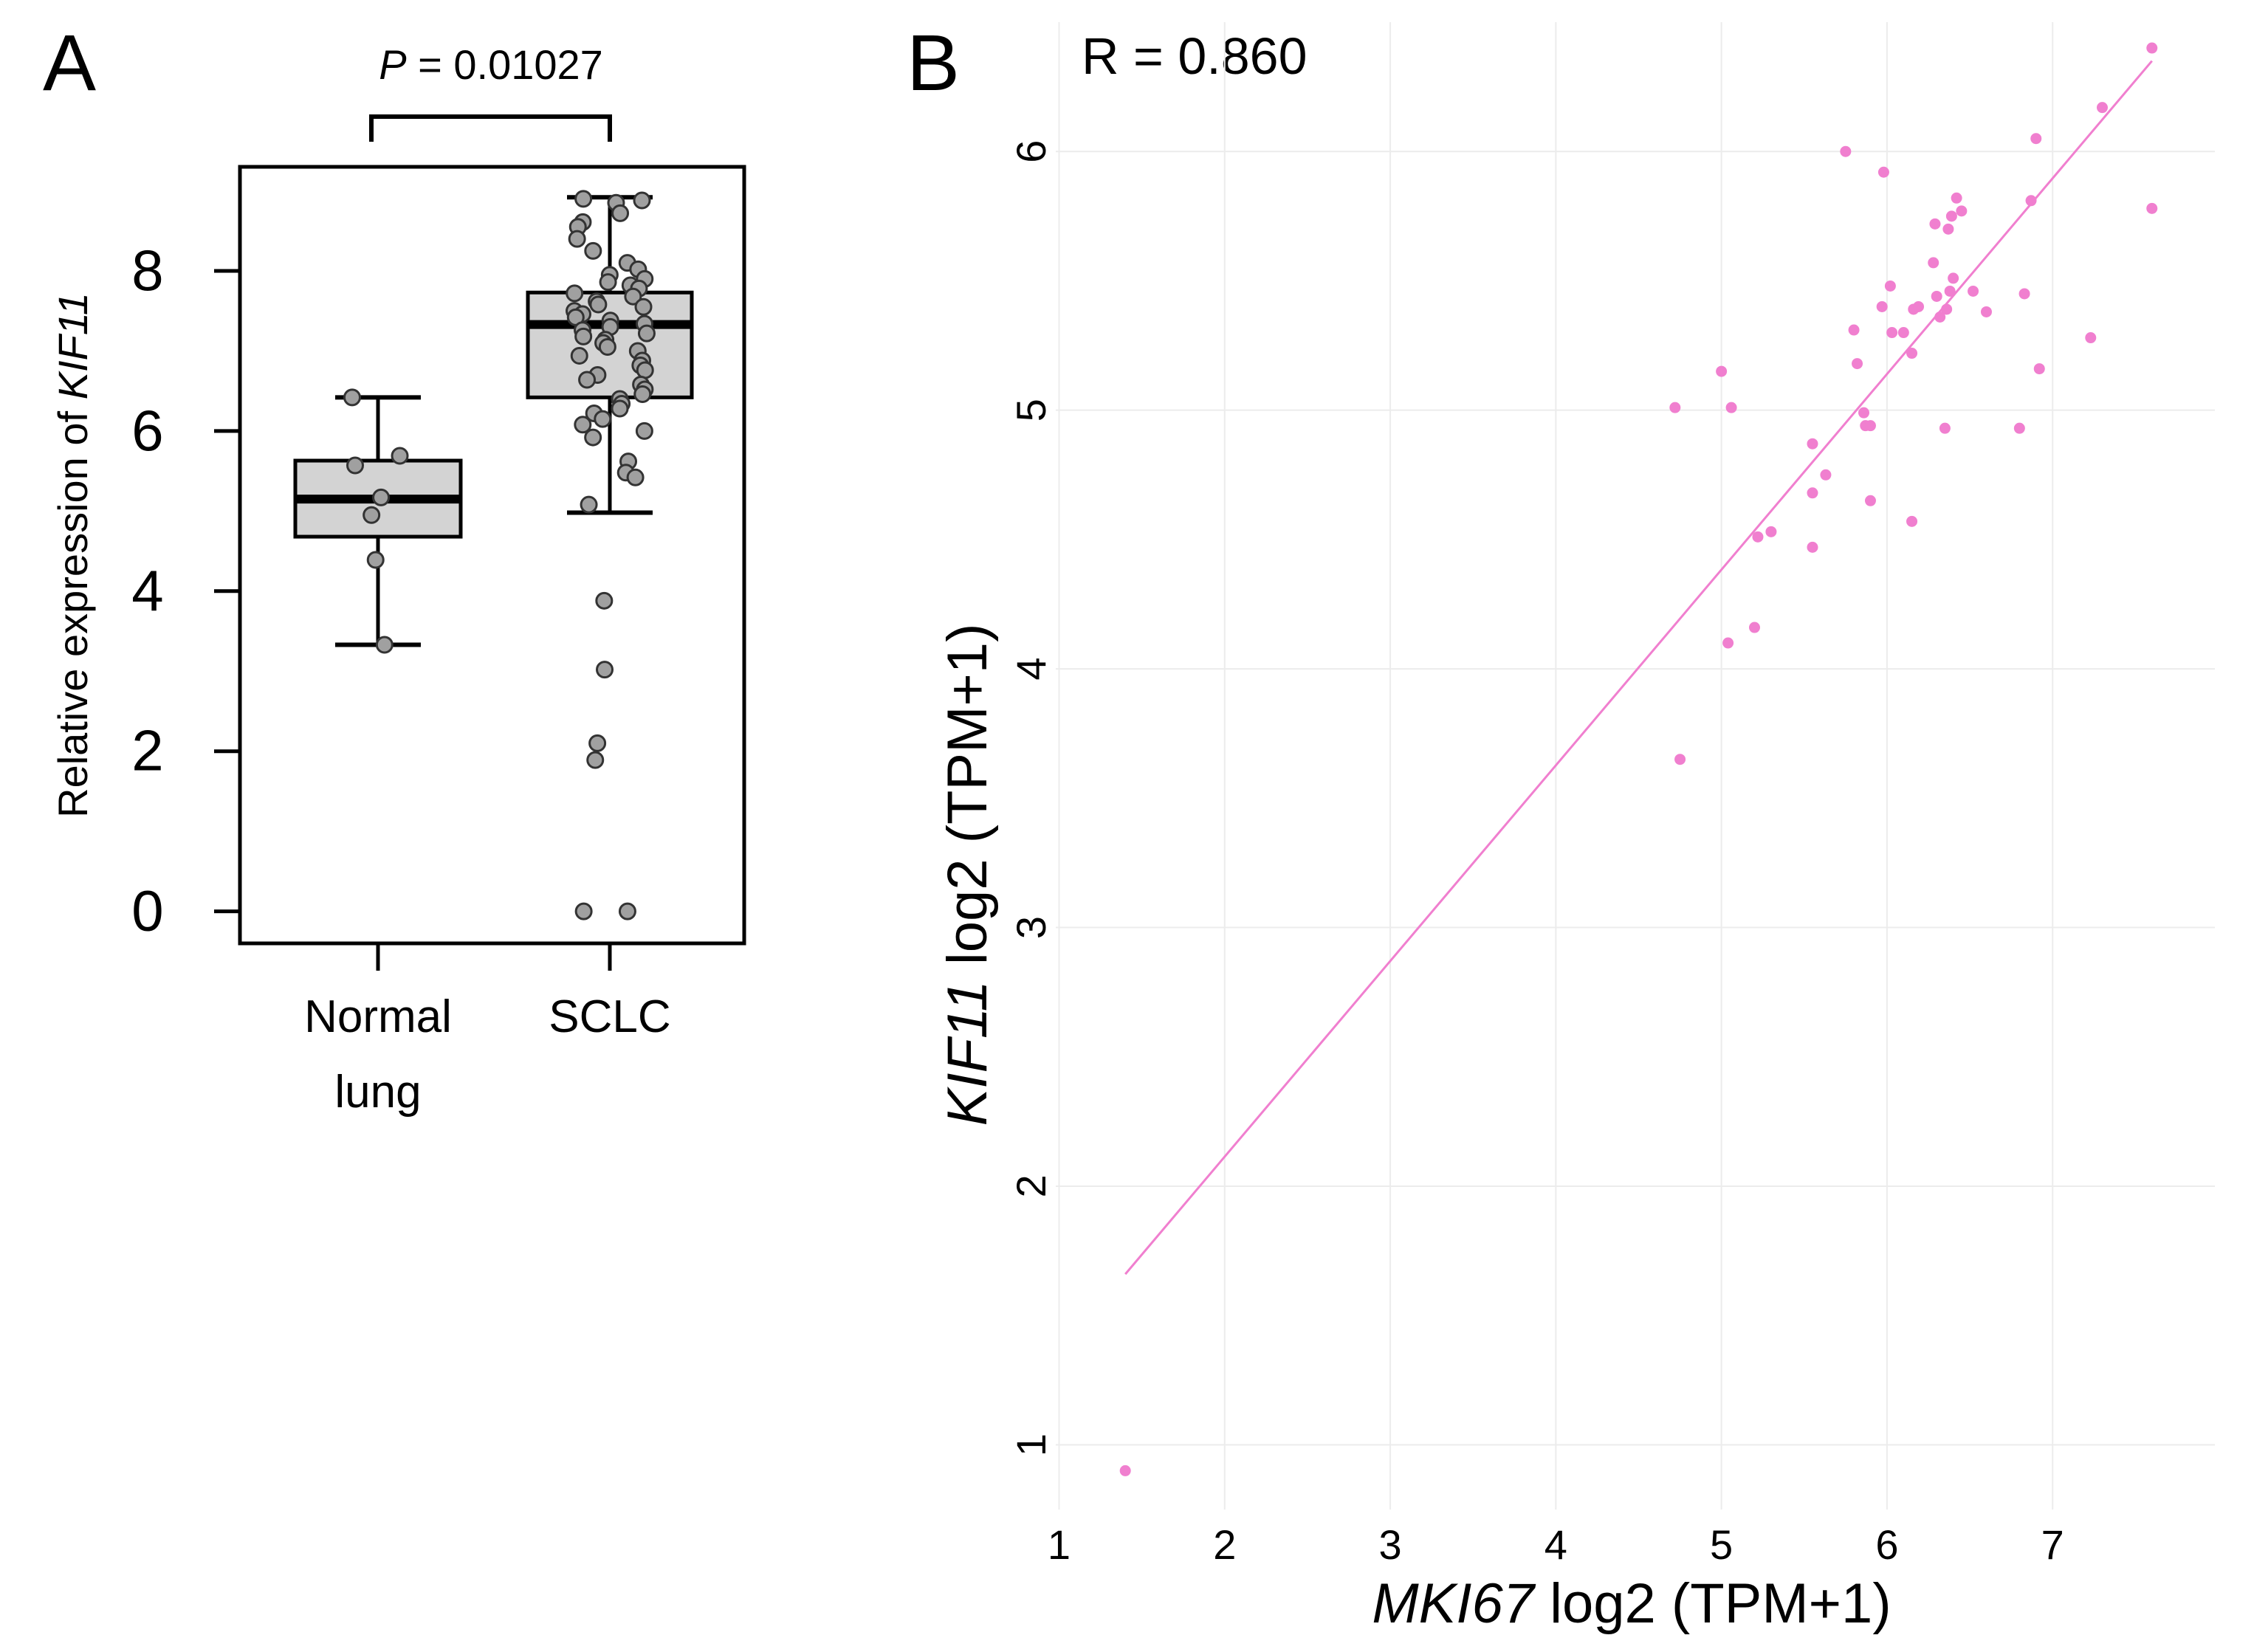  Describe the element at coordinates (493, 555) in the screenshot. I see `plot-a-boxes` at that location.